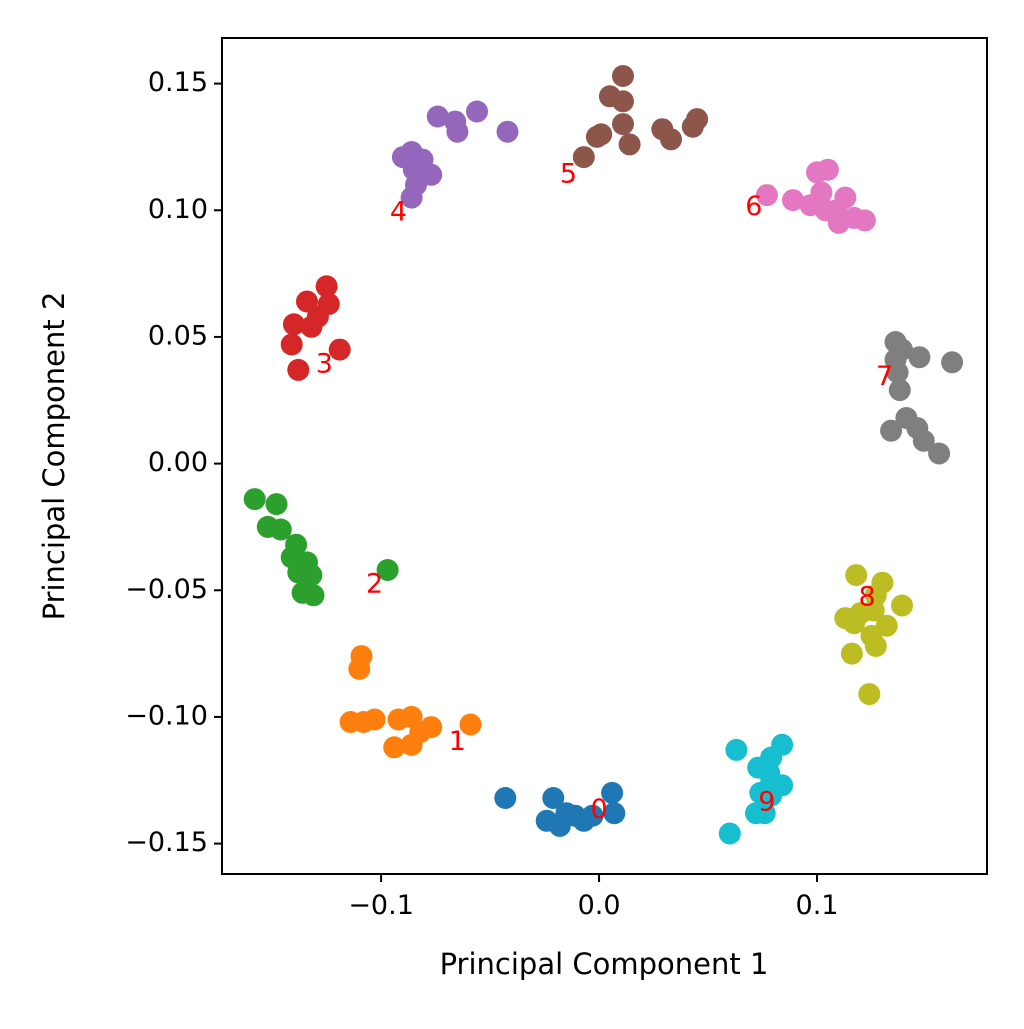 Image resolution: width=1024 pixels, height=1029 pixels. What do you see at coordinates (398, 211) in the screenshot?
I see `cluster-label-4: 4` at bounding box center [398, 211].